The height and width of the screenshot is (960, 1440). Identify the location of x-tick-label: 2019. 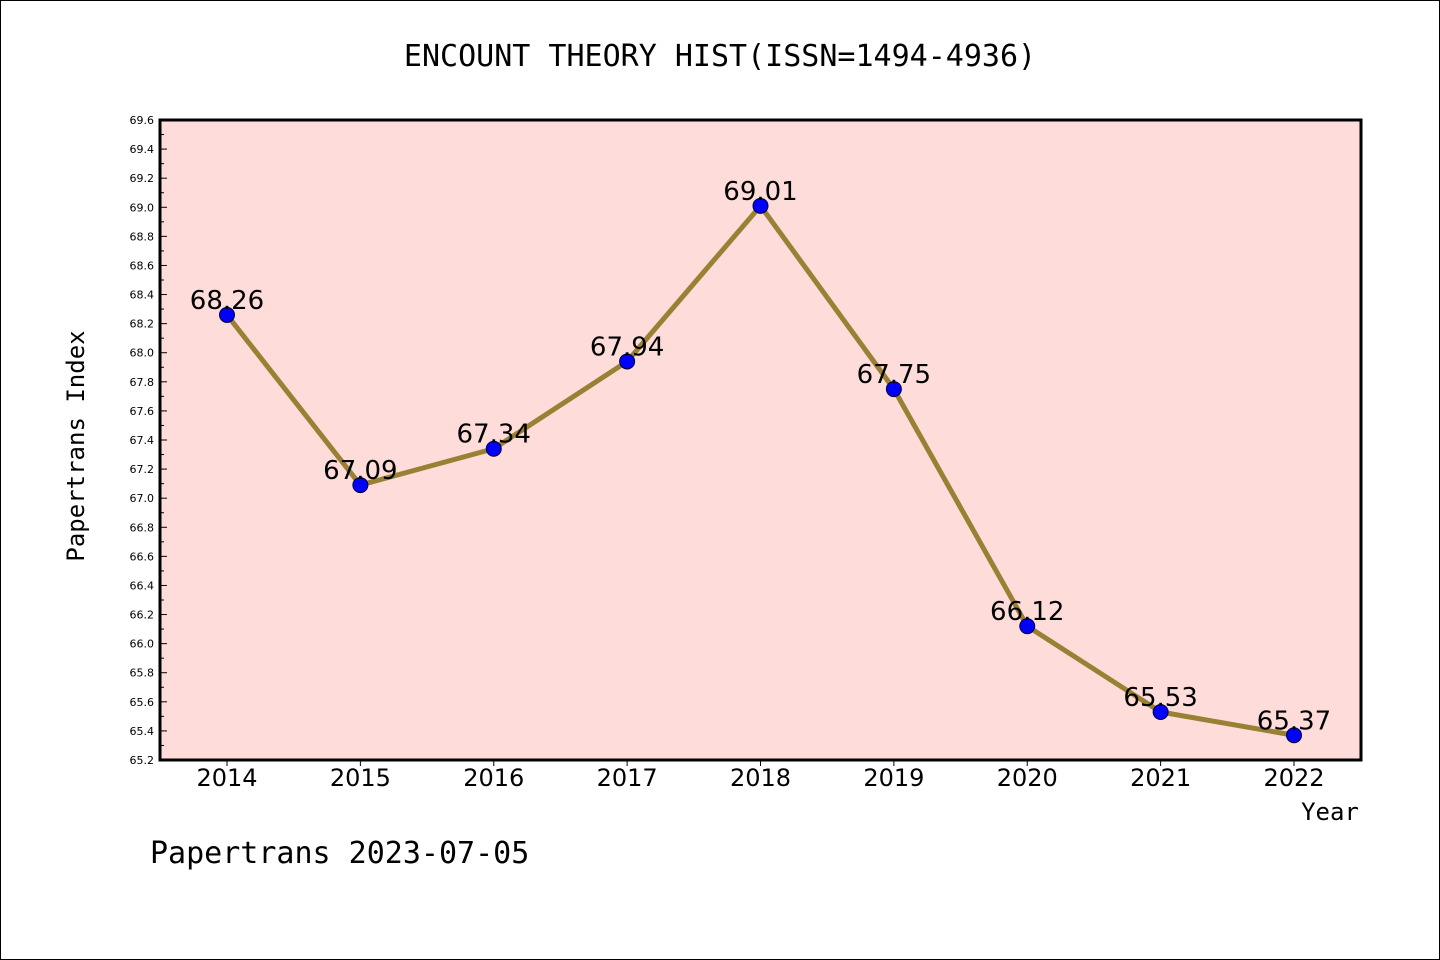
(893, 778).